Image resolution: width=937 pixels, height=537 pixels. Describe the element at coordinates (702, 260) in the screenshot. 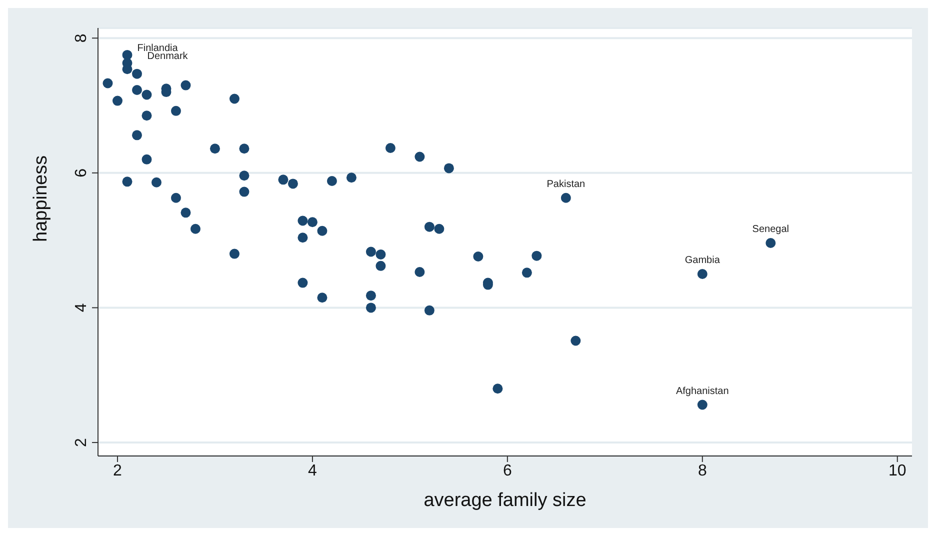

I see `annotation: Gambia` at that location.